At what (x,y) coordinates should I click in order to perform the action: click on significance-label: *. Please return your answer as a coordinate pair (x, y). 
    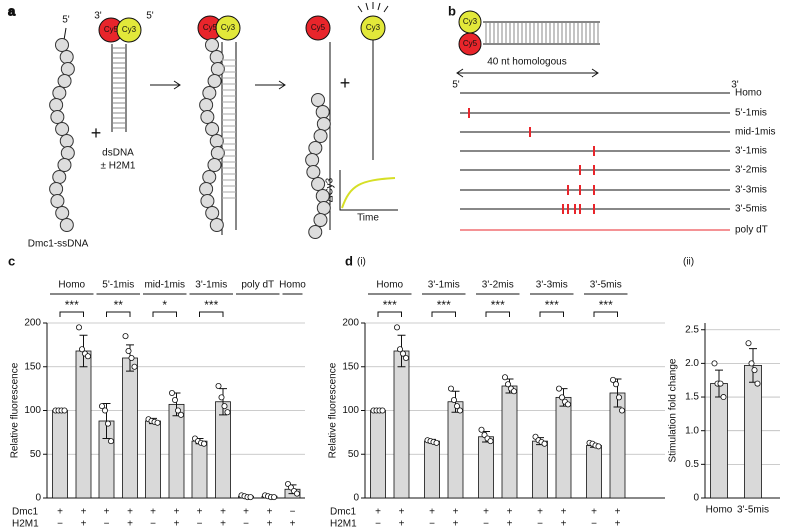
    Looking at the image, I should click on (164, 305).